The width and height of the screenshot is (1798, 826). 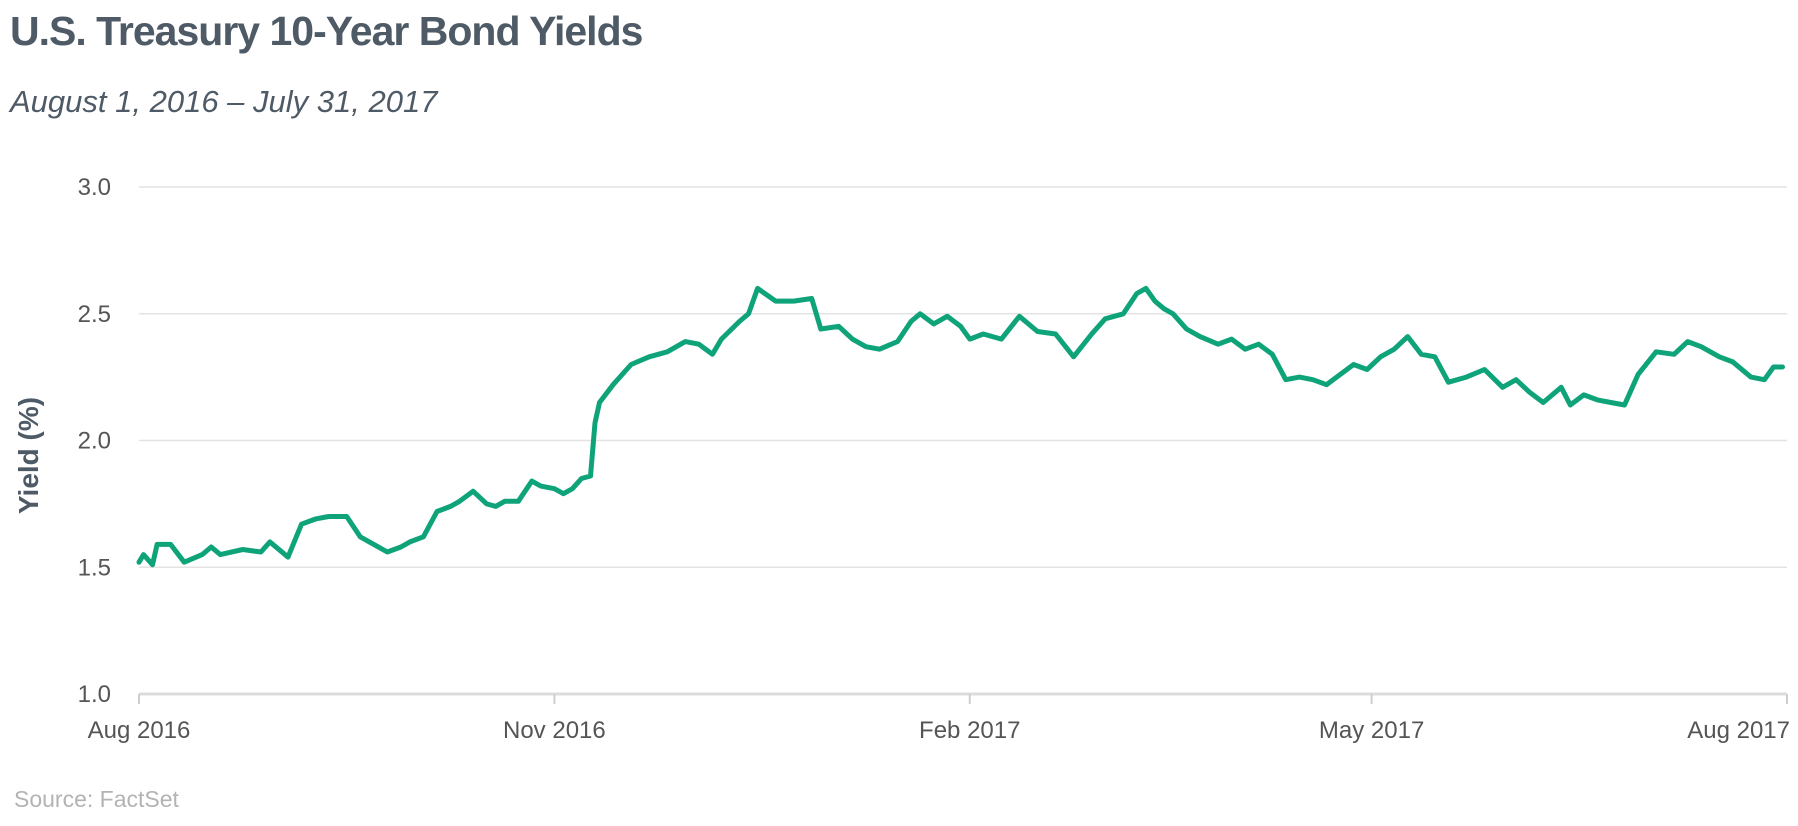 What do you see at coordinates (94, 187) in the screenshot?
I see `y-tick-label: 3.0` at bounding box center [94, 187].